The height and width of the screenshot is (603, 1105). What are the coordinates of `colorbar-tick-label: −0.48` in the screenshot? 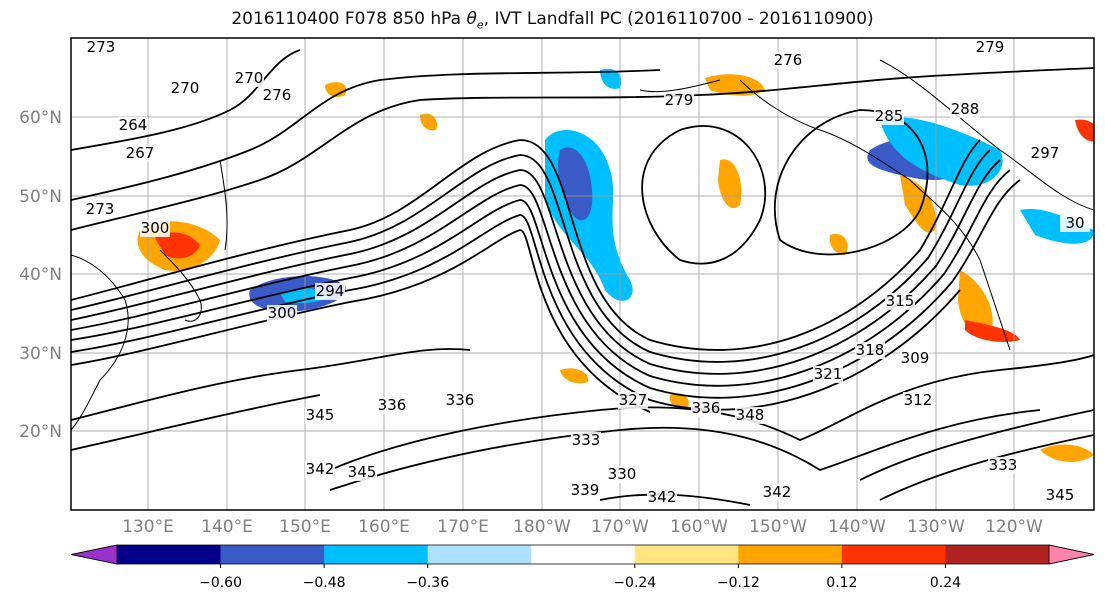 It's located at (324, 583).